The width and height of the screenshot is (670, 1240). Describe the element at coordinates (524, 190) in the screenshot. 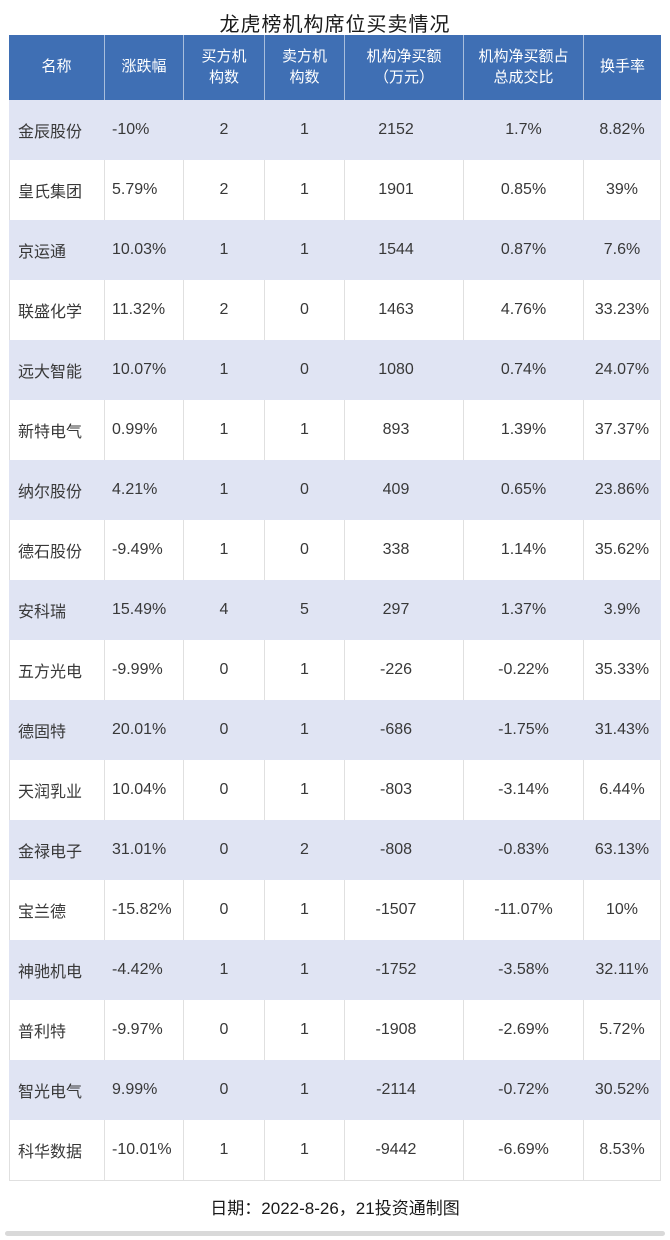

I see `table-cell: 0.85%` at that location.